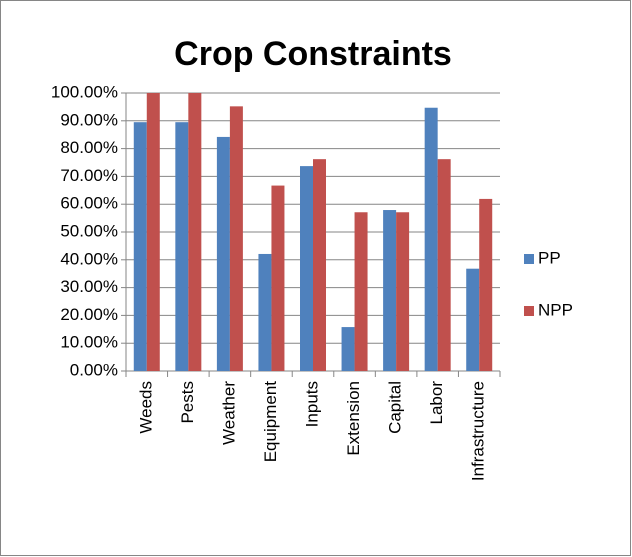 This screenshot has width=632, height=557. Describe the element at coordinates (436, 403) in the screenshot. I see `x-tick-label: Labor` at that location.